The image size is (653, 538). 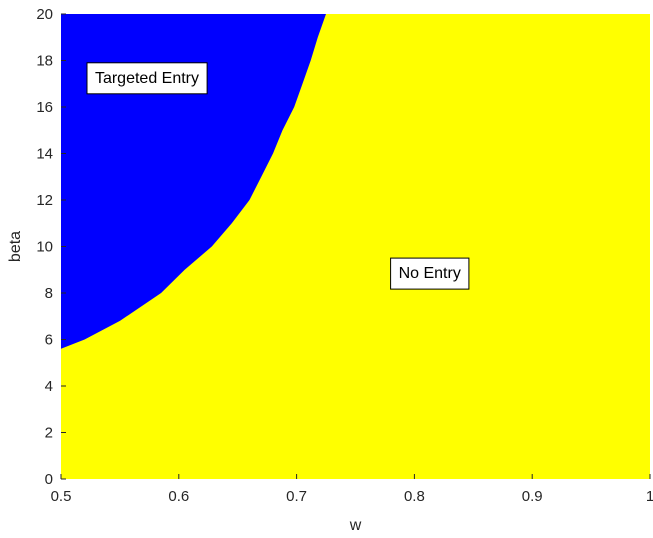 I want to click on y-tick-label: 18, so click(x=44, y=61).